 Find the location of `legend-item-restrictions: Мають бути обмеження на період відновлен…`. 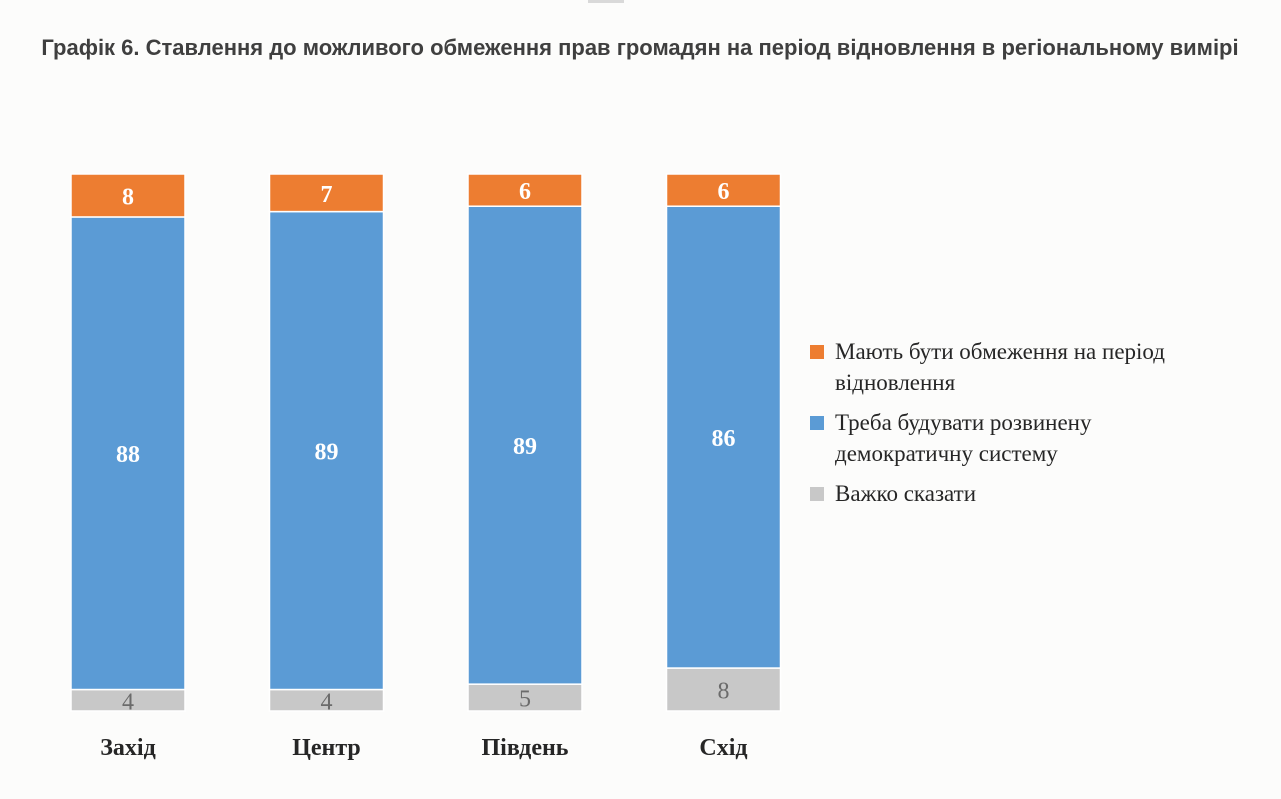

legend-item-restrictions: Мають бути обмеження на період відновлен… is located at coordinates (1020, 367).